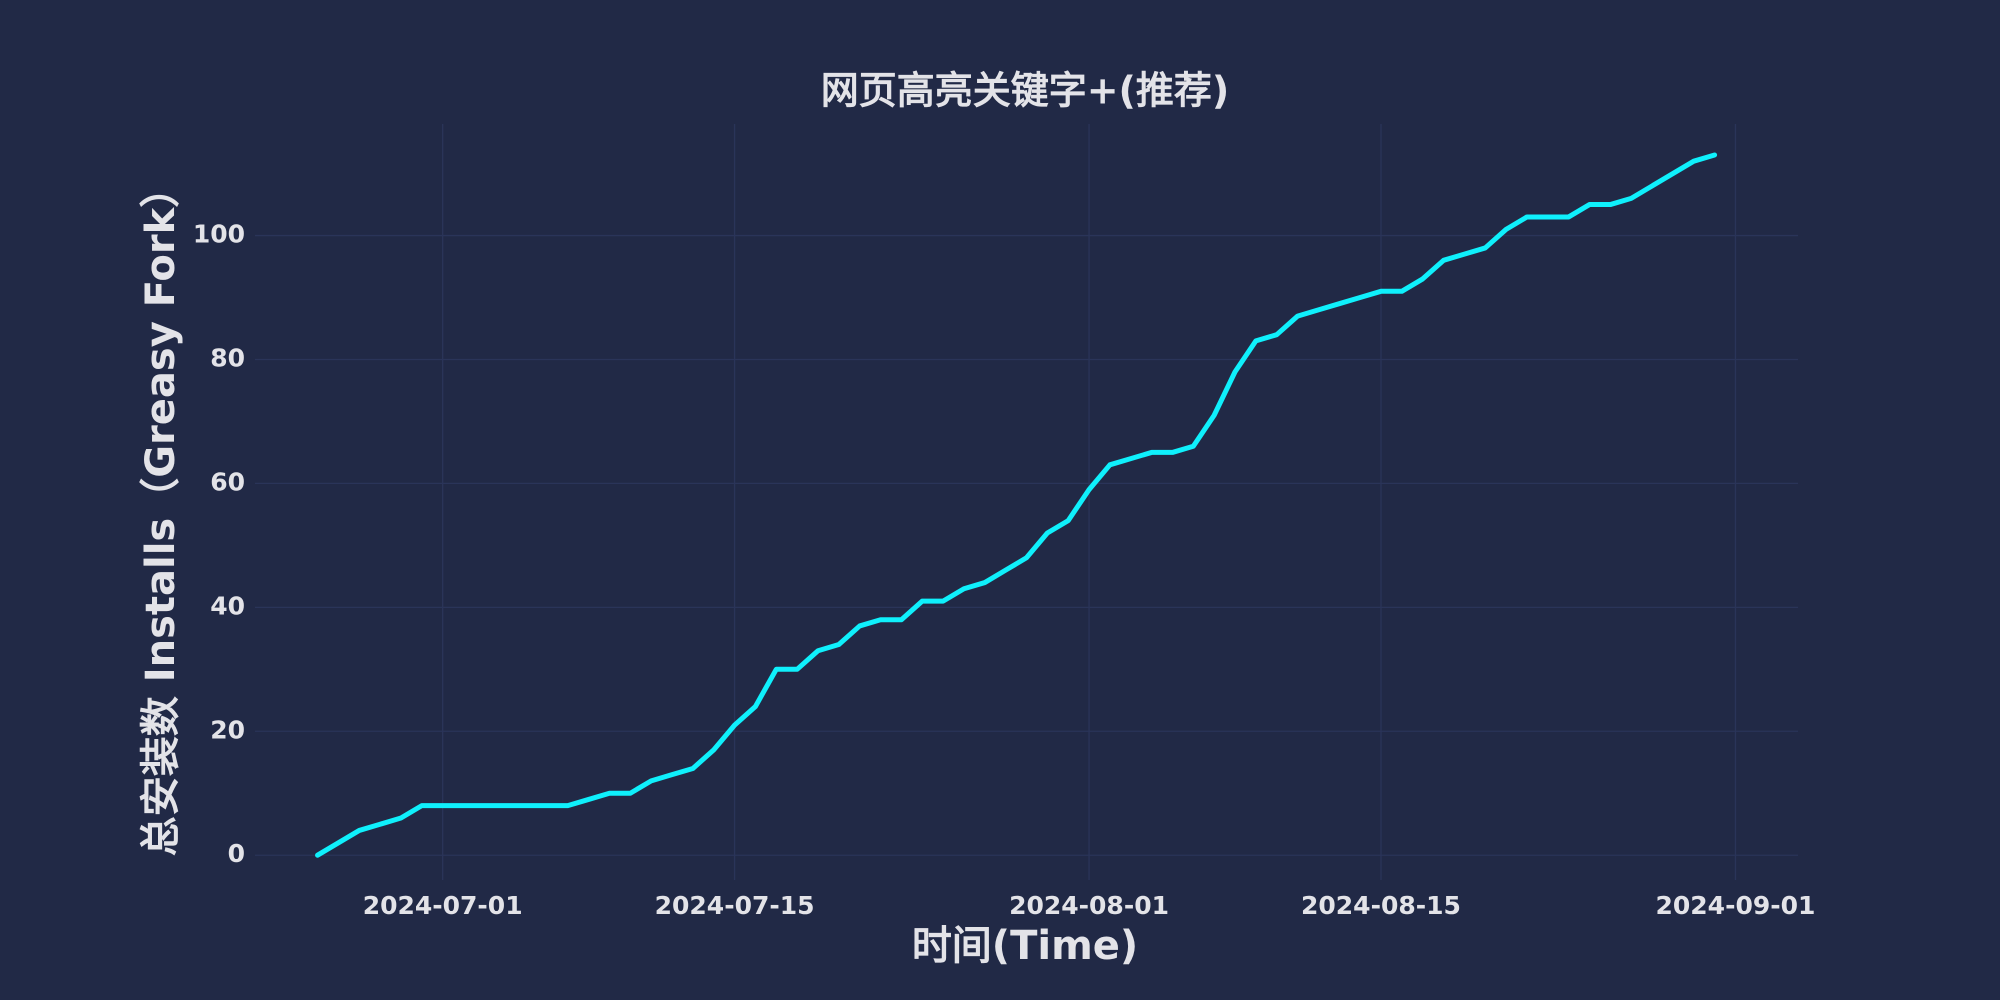 Image resolution: width=2000 pixels, height=1000 pixels. I want to click on chart-title: 网页高亮关键字+(推荐), so click(1025, 91).